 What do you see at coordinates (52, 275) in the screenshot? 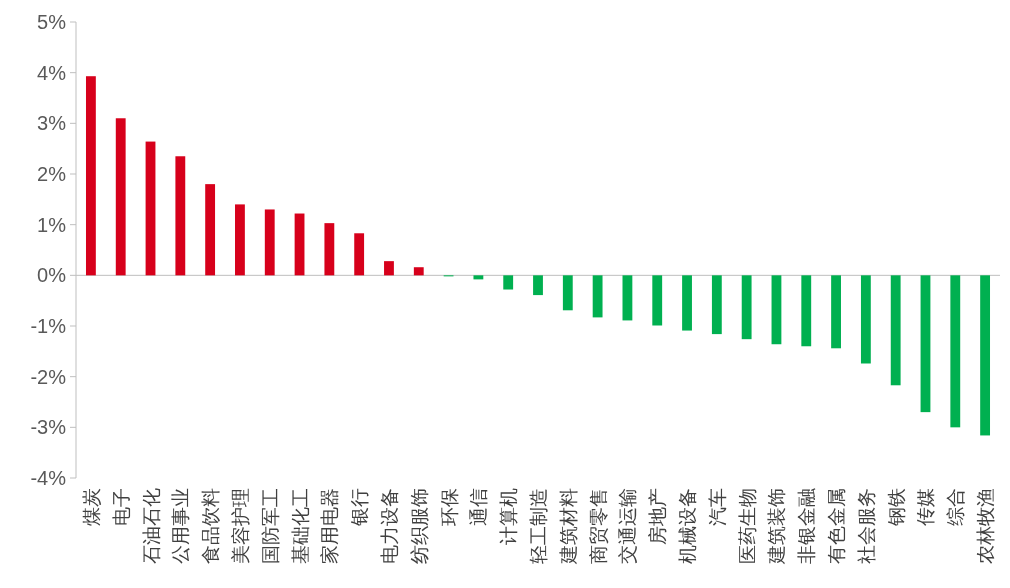
I see `y-tick-label: 0%` at bounding box center [52, 275].